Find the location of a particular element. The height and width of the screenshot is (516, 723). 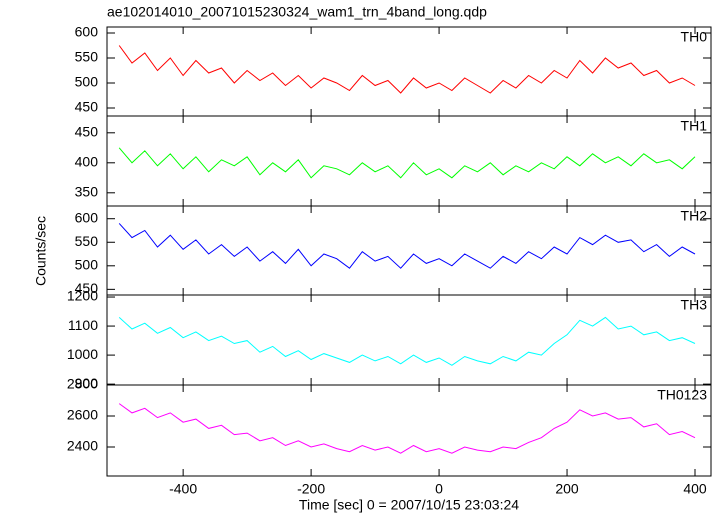

y-tick-label: 900 is located at coordinates (87, 383).